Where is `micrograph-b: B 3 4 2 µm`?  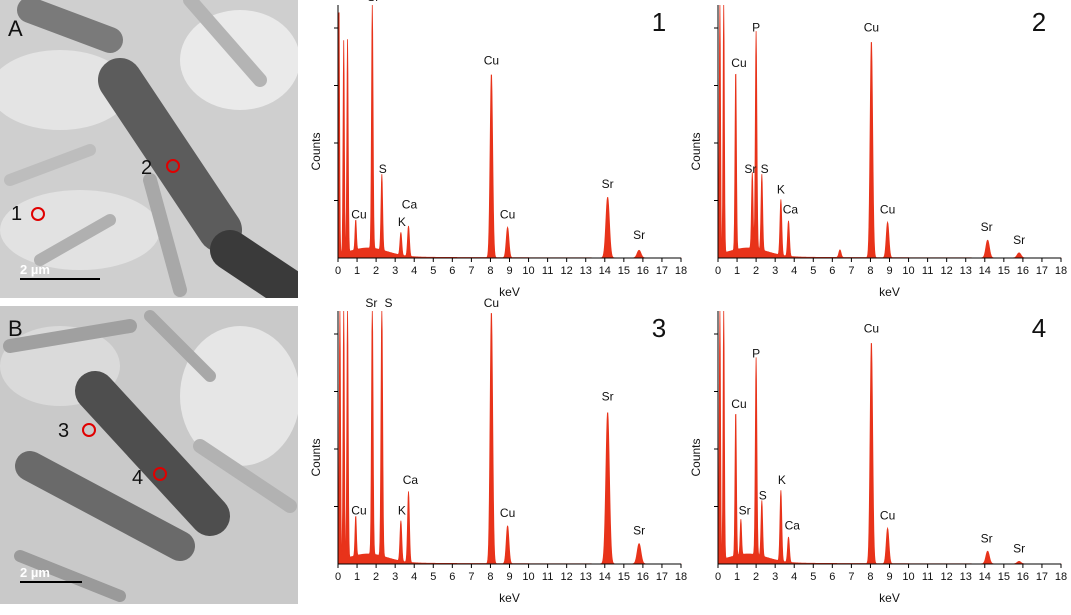
micrograph-b: B 3 4 2 µm is located at coordinates (149, 455).